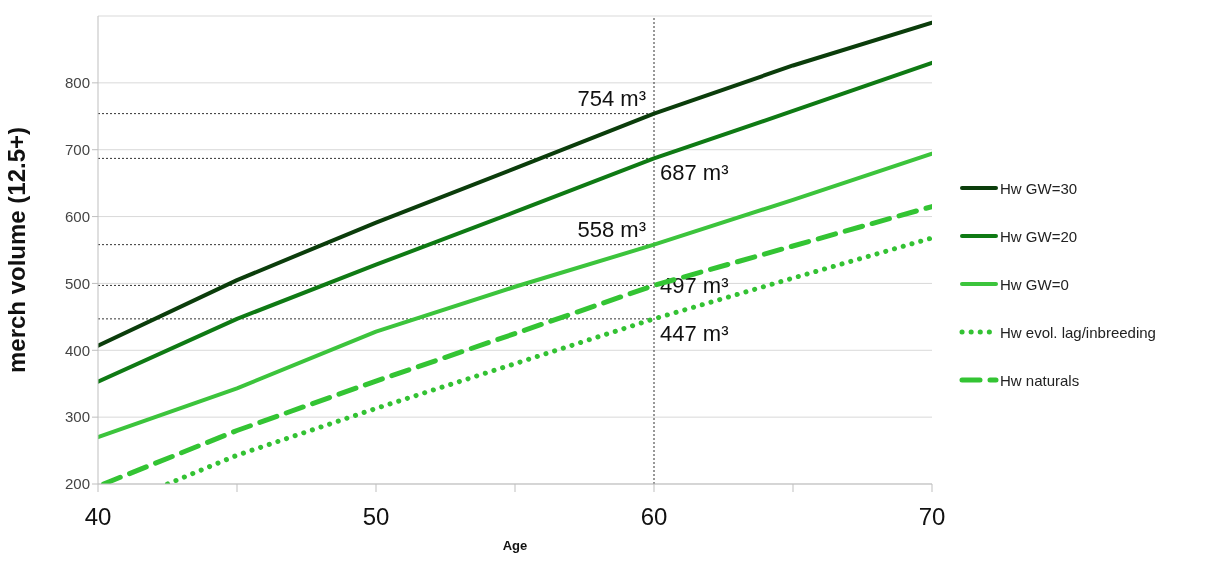 The image size is (1209, 566). What do you see at coordinates (694, 173) in the screenshot?
I see `ref-line-label: 687 m³` at bounding box center [694, 173].